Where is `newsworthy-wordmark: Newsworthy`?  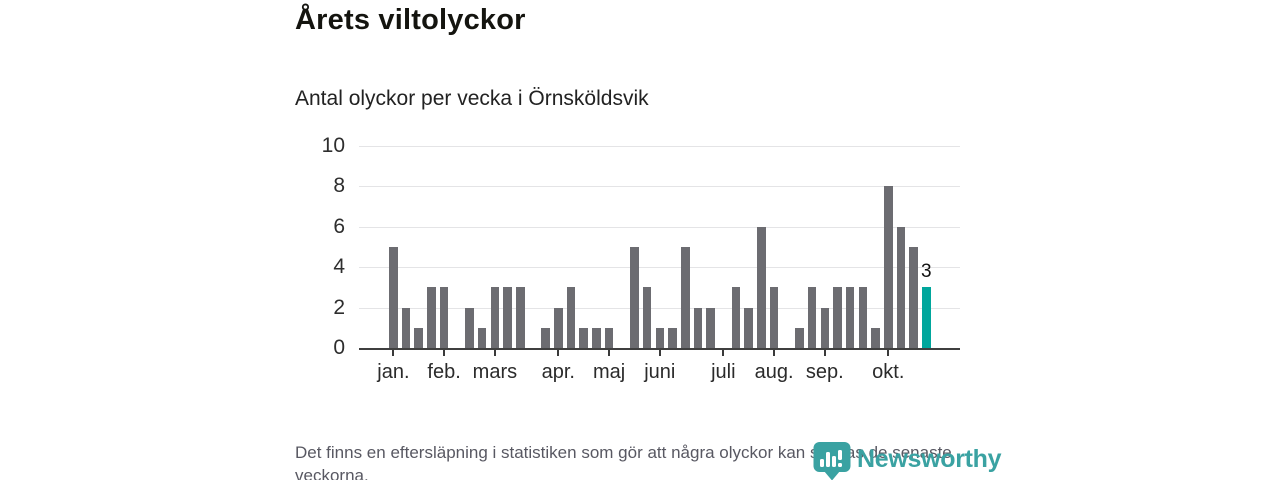 newsworthy-wordmark: Newsworthy is located at coordinates (929, 458).